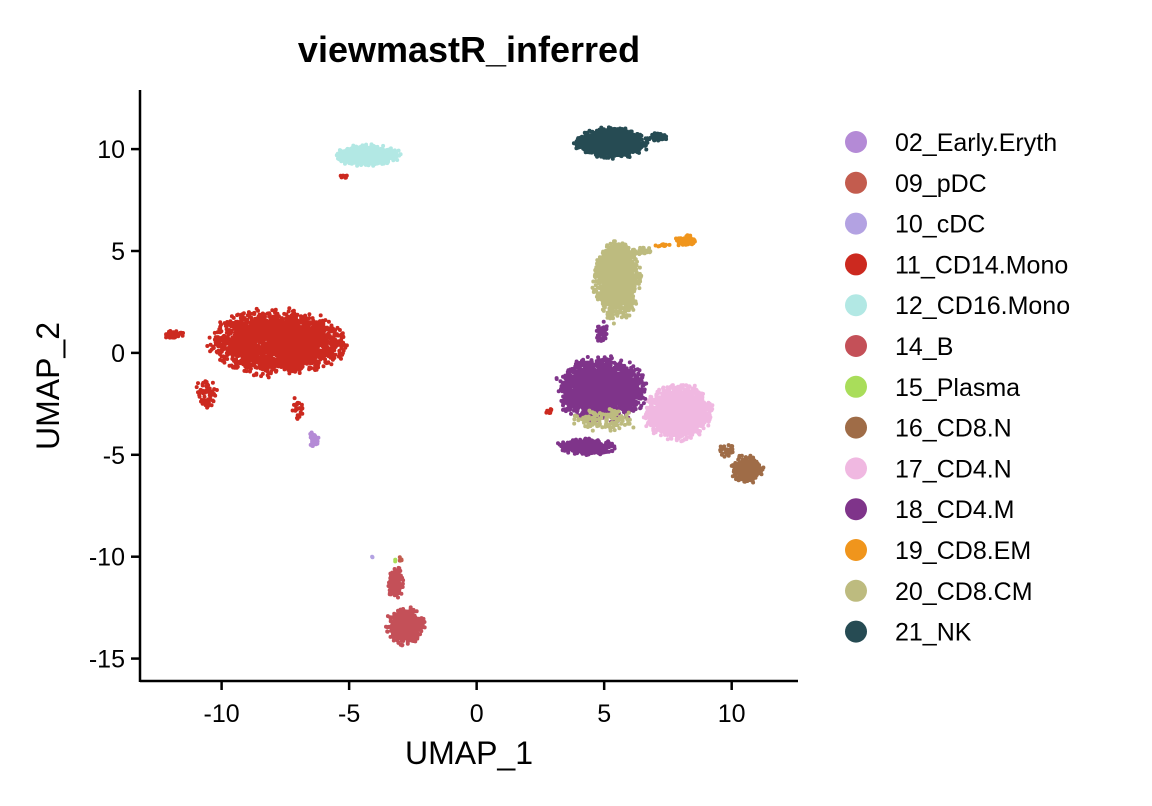 The height and width of the screenshot is (806, 1152). What do you see at coordinates (107, 558) in the screenshot?
I see `y-tick-label: -10` at bounding box center [107, 558].